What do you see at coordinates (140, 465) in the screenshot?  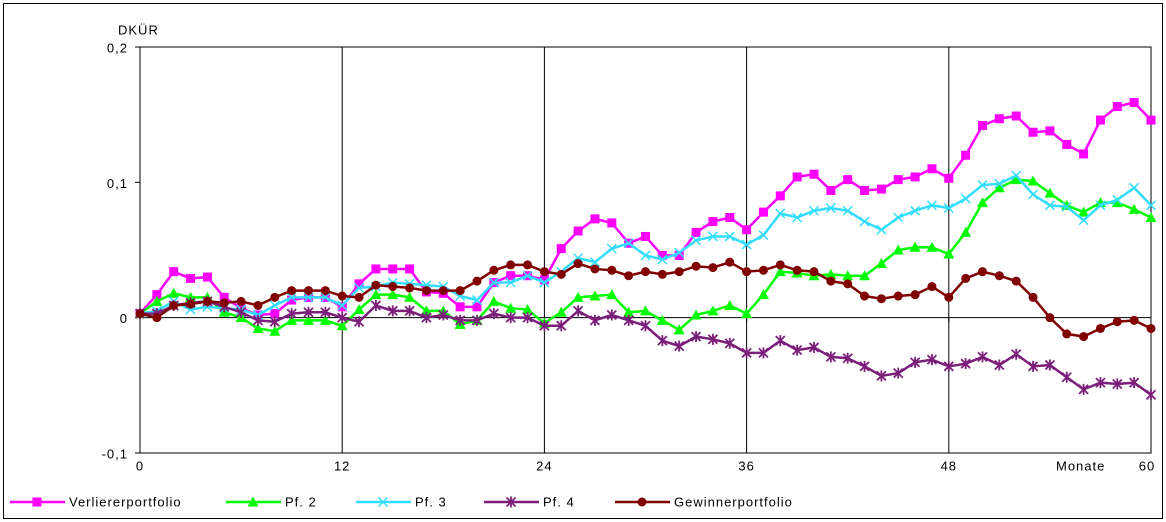 I see `x-tick-label: 0` at bounding box center [140, 465].